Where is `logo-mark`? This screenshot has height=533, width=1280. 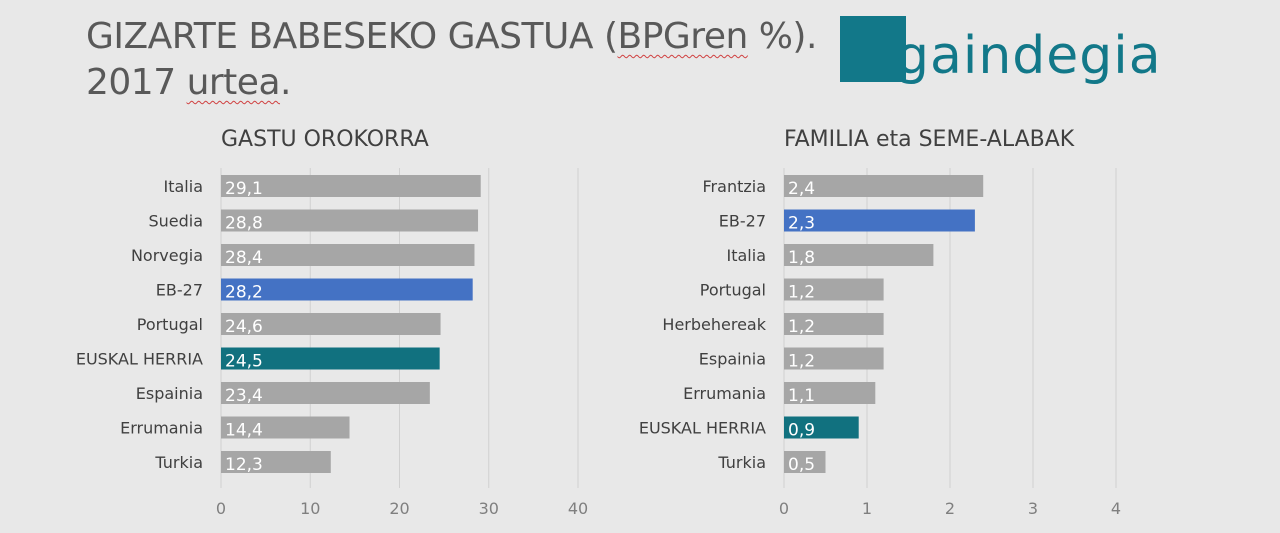 logo-mark is located at coordinates (873, 49).